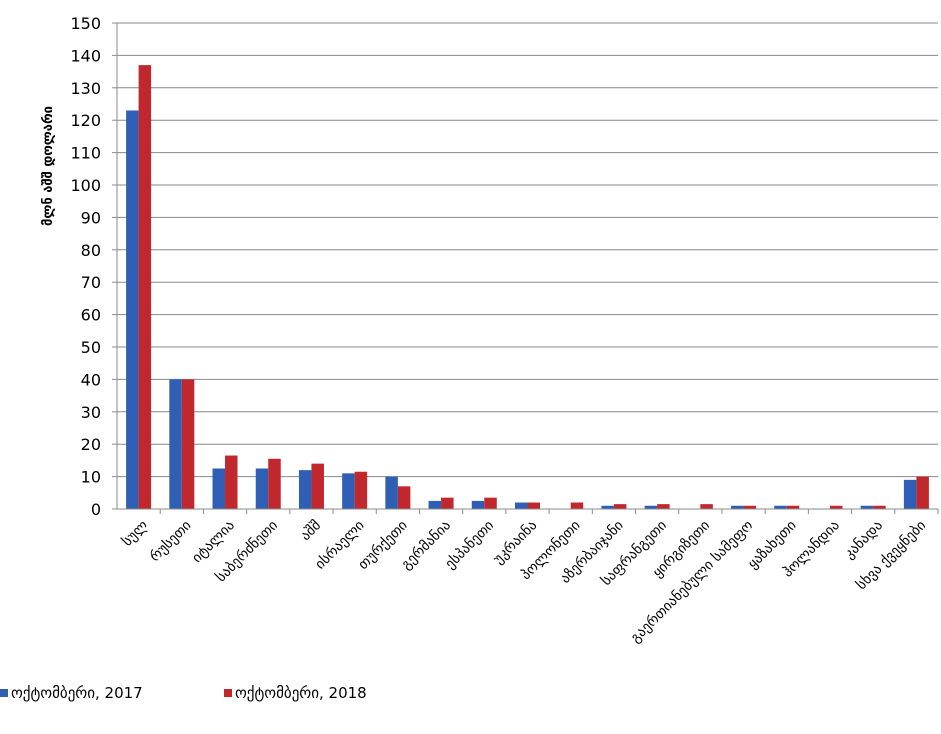  Describe the element at coordinates (85, 88) in the screenshot. I see `y-tick-label: 130` at that location.